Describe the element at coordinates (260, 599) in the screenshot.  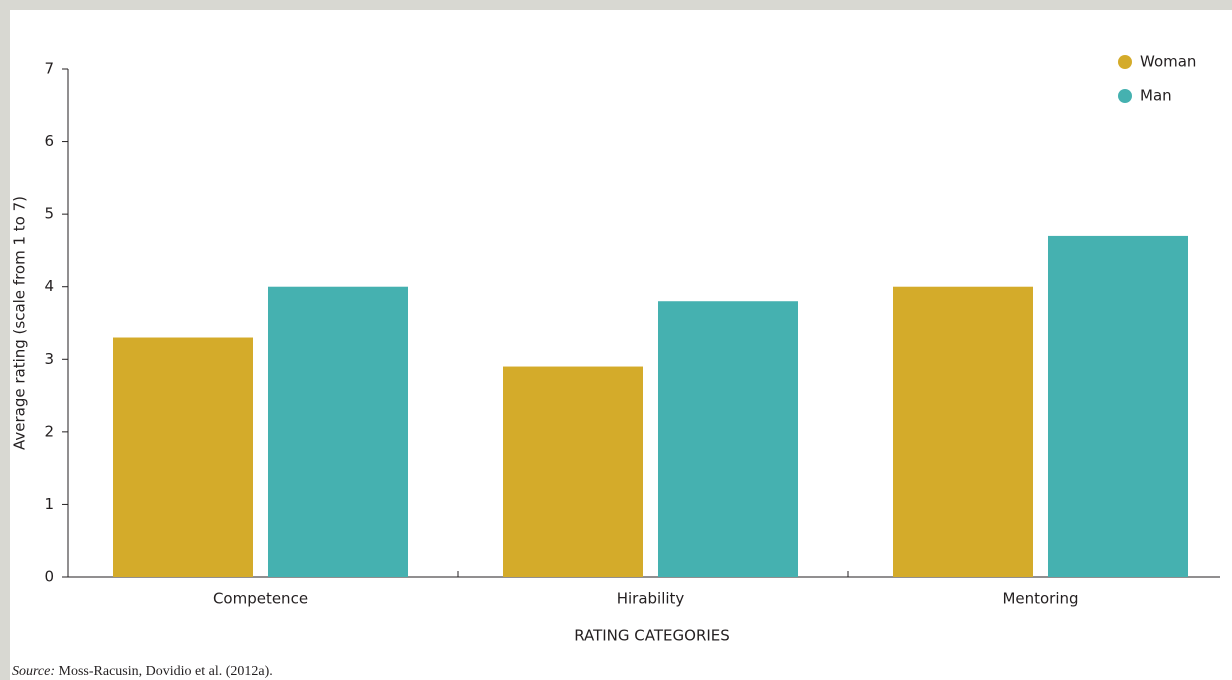
I see `x-tick-label: Competence` at that location.